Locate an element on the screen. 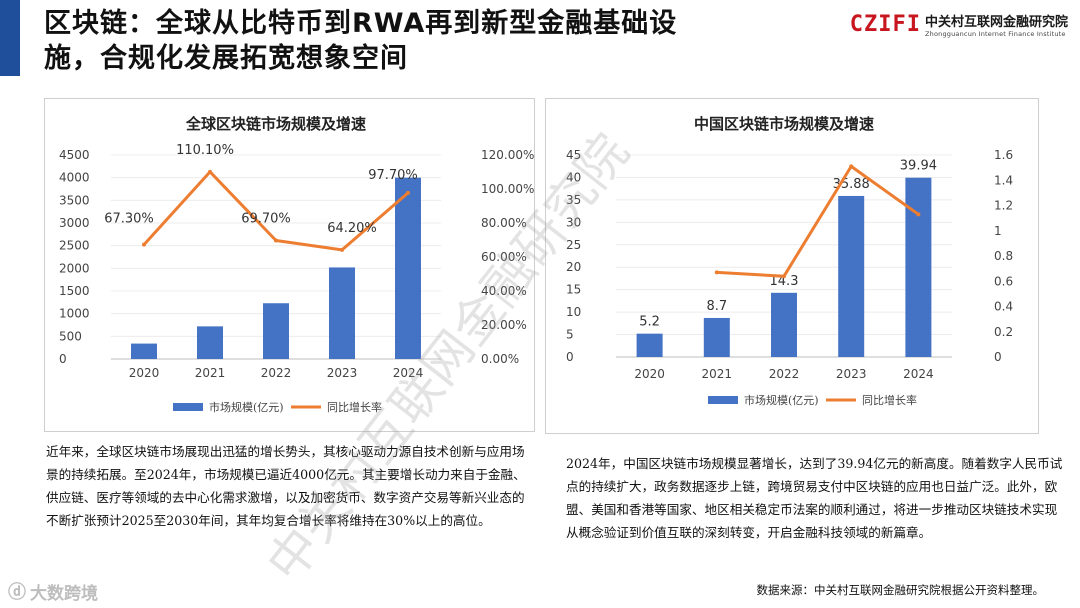 This screenshot has width=1080, height=608. y-right-tick-label: 0.2 is located at coordinates (1003, 332).